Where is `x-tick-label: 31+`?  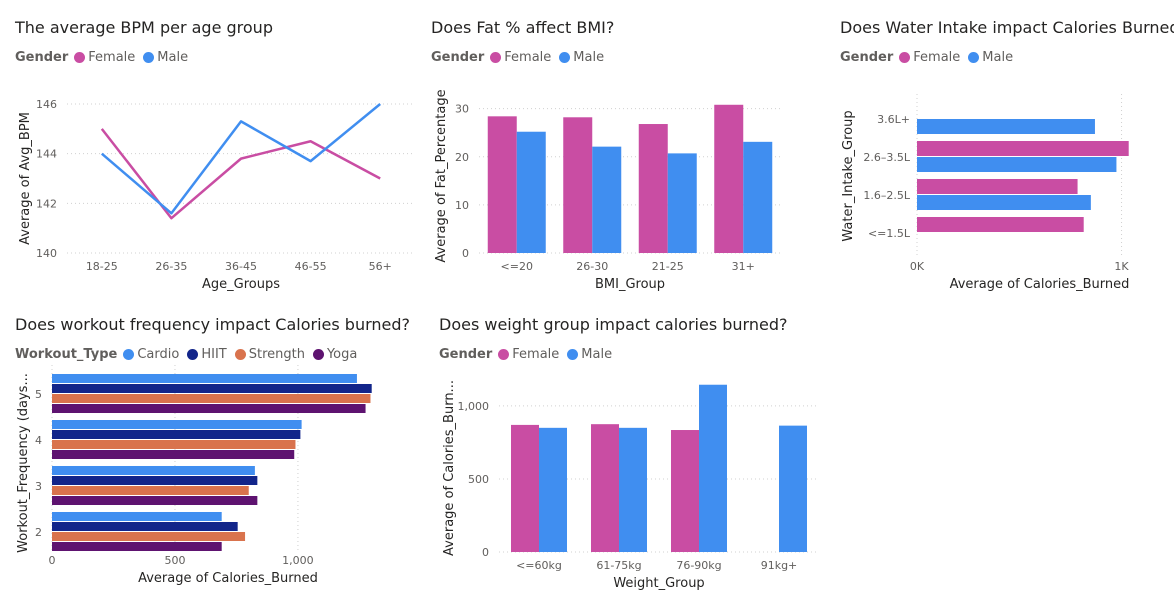
x-tick-label: 31+ is located at coordinates (743, 266).